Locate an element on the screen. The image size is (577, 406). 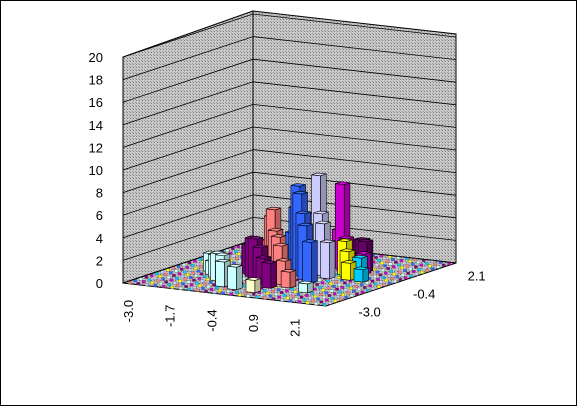
x-tick-label: -0.4 is located at coordinates (211, 320).